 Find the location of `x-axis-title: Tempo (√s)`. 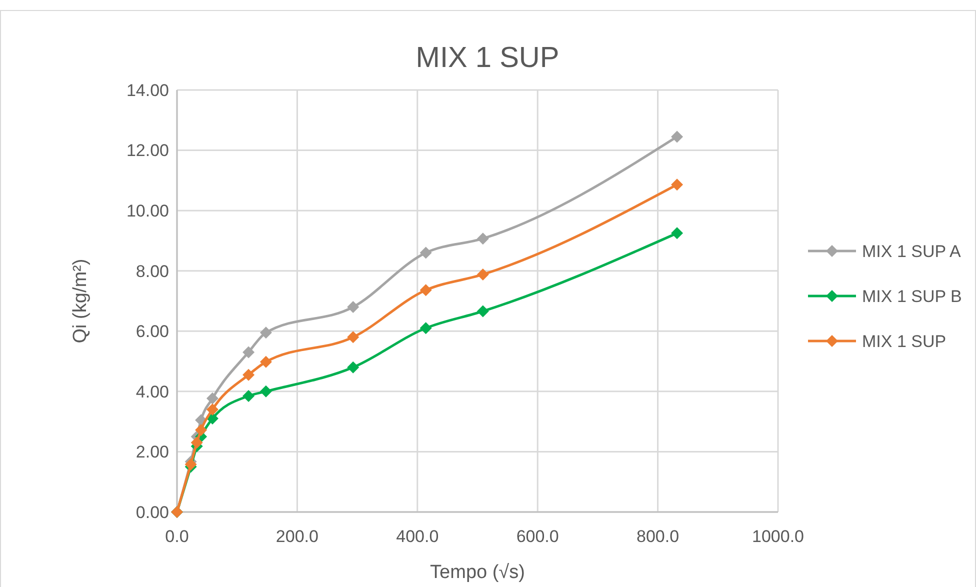

x-axis-title: Tempo (√s) is located at coordinates (477, 572).